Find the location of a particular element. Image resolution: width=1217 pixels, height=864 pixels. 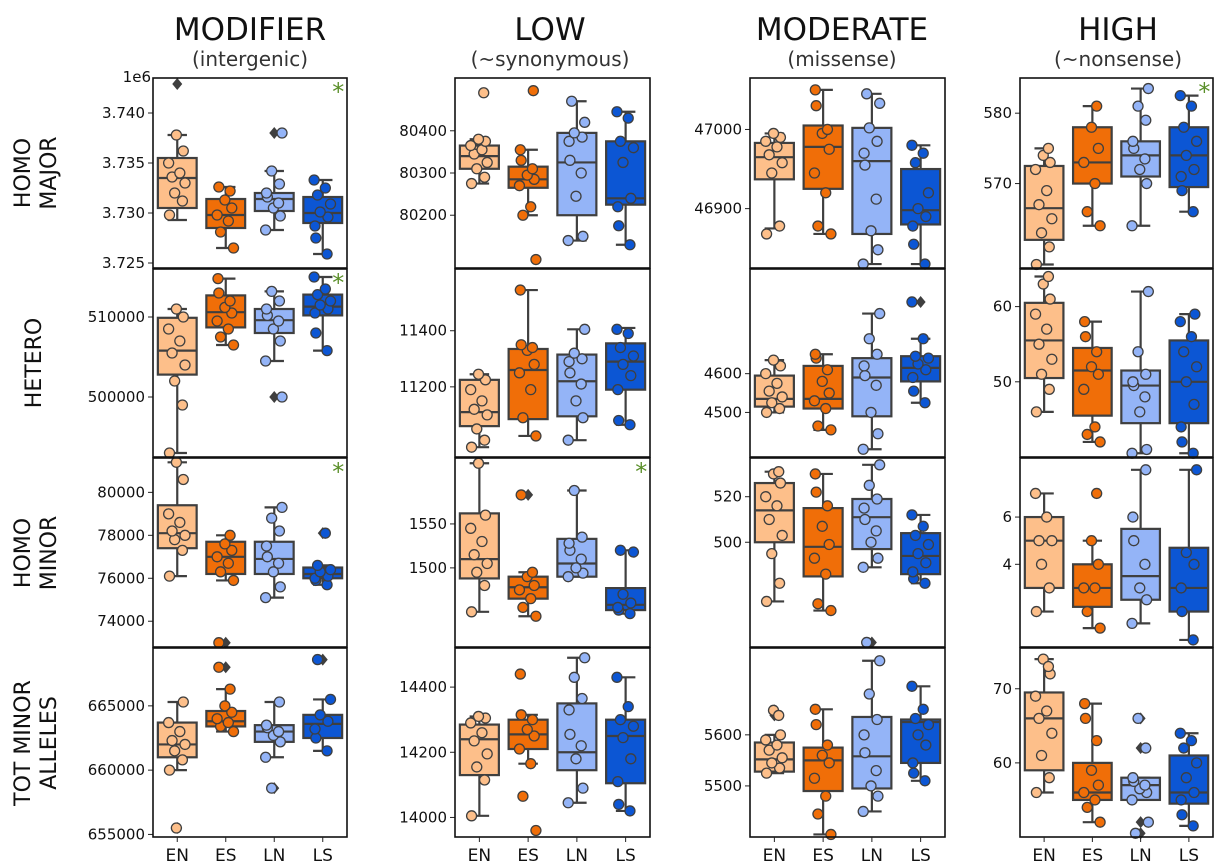

column-title-2: MODERATE is located at coordinates (842, 30).